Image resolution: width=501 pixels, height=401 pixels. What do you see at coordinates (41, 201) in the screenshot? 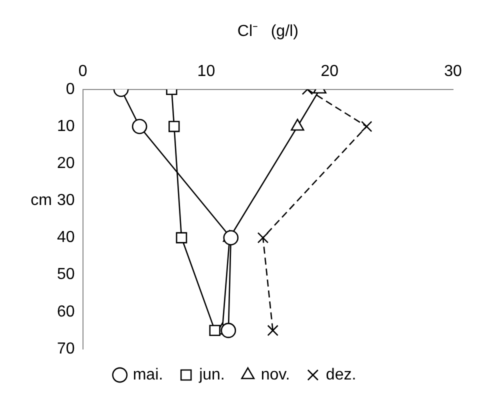
I see `y-axis-title: cm` at bounding box center [41, 201].